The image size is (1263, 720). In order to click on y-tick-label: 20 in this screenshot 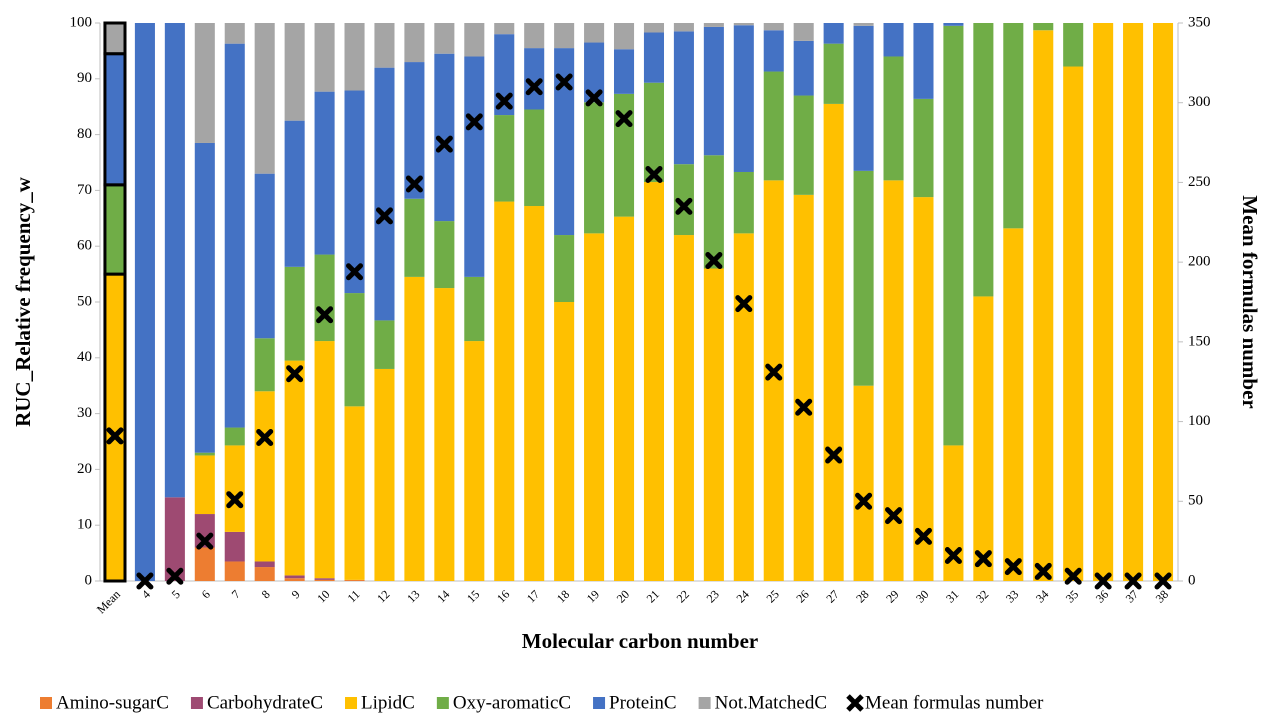, I will do `click(84, 469)`.